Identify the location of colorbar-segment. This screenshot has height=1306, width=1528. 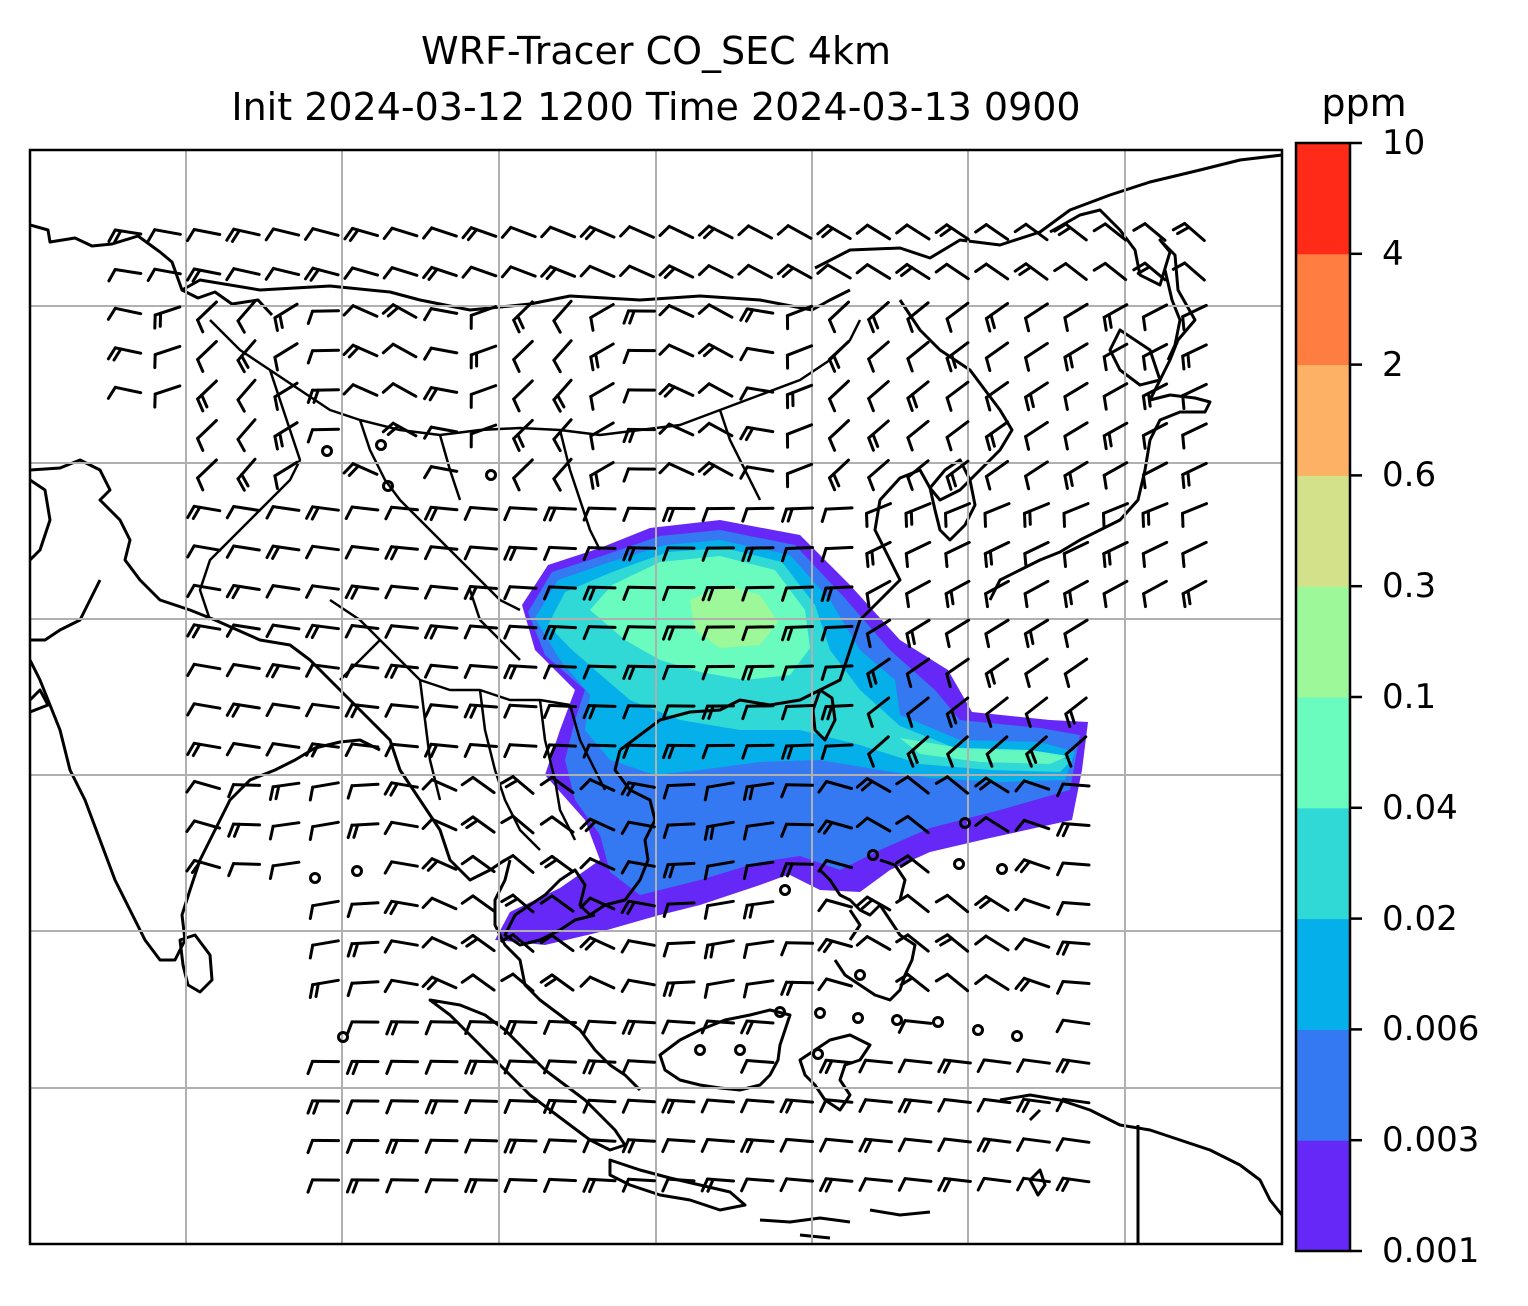
(1323, 1196).